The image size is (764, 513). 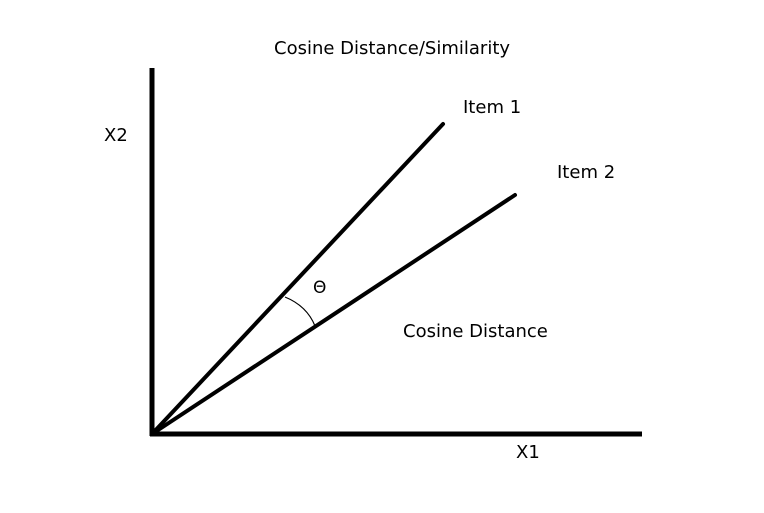 What do you see at coordinates (392, 48) in the screenshot?
I see `diagram-title: Cosine Distance/Similarity` at bounding box center [392, 48].